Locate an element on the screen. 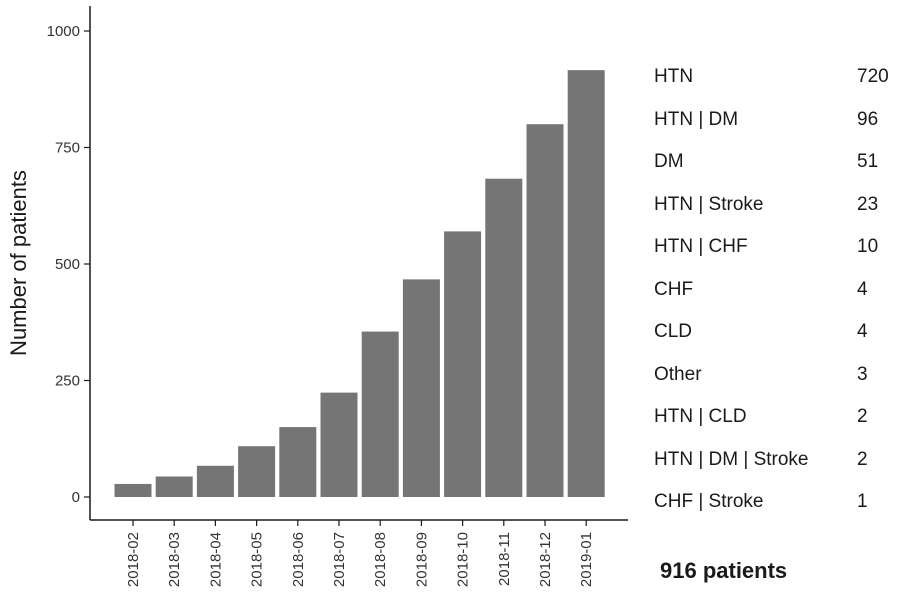  y-tick-label: 1000 is located at coordinates (63, 31).